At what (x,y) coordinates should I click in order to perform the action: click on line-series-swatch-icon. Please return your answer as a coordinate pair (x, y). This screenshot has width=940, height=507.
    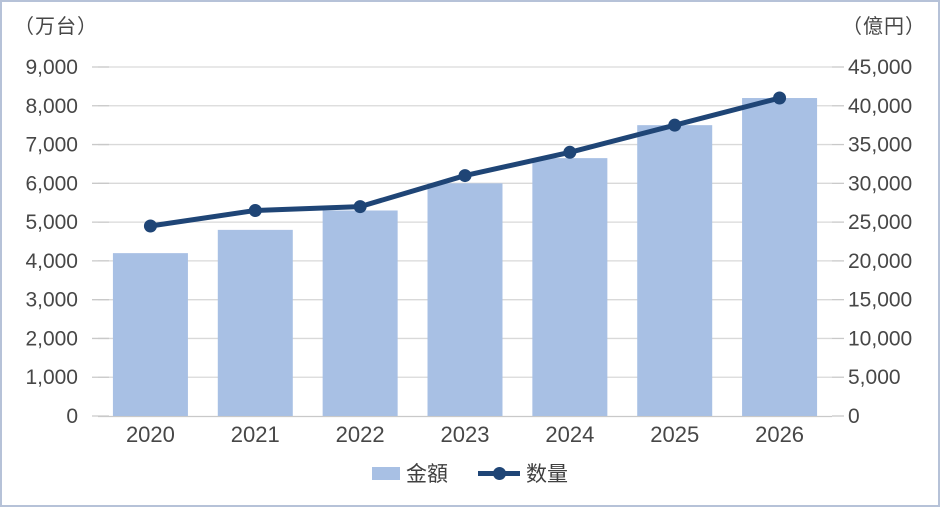
    Looking at the image, I should click on (499, 473).